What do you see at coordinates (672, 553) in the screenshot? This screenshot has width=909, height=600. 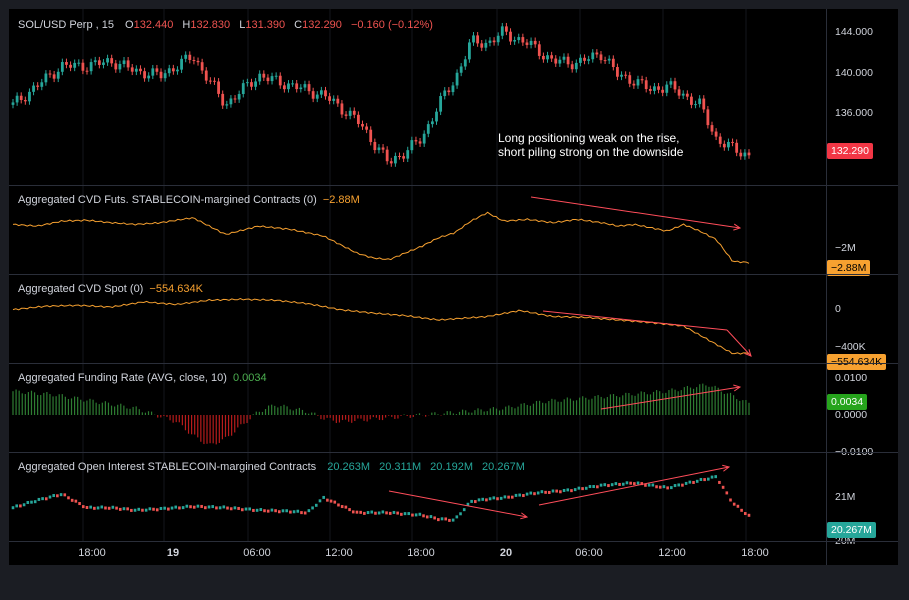 I see `time-label: 12:00` at bounding box center [672, 553].